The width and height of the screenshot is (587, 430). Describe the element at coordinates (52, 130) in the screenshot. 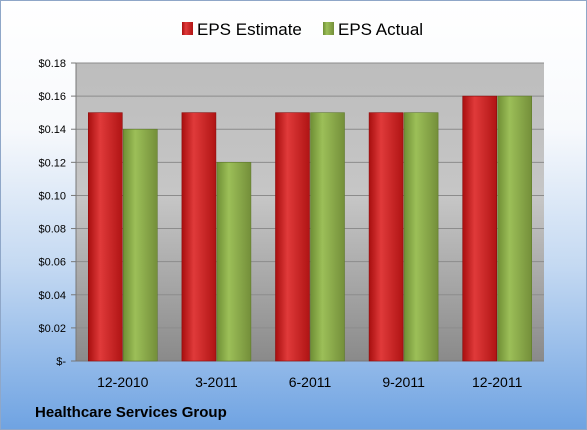

I see `y-tick-label: $0.14` at that location.